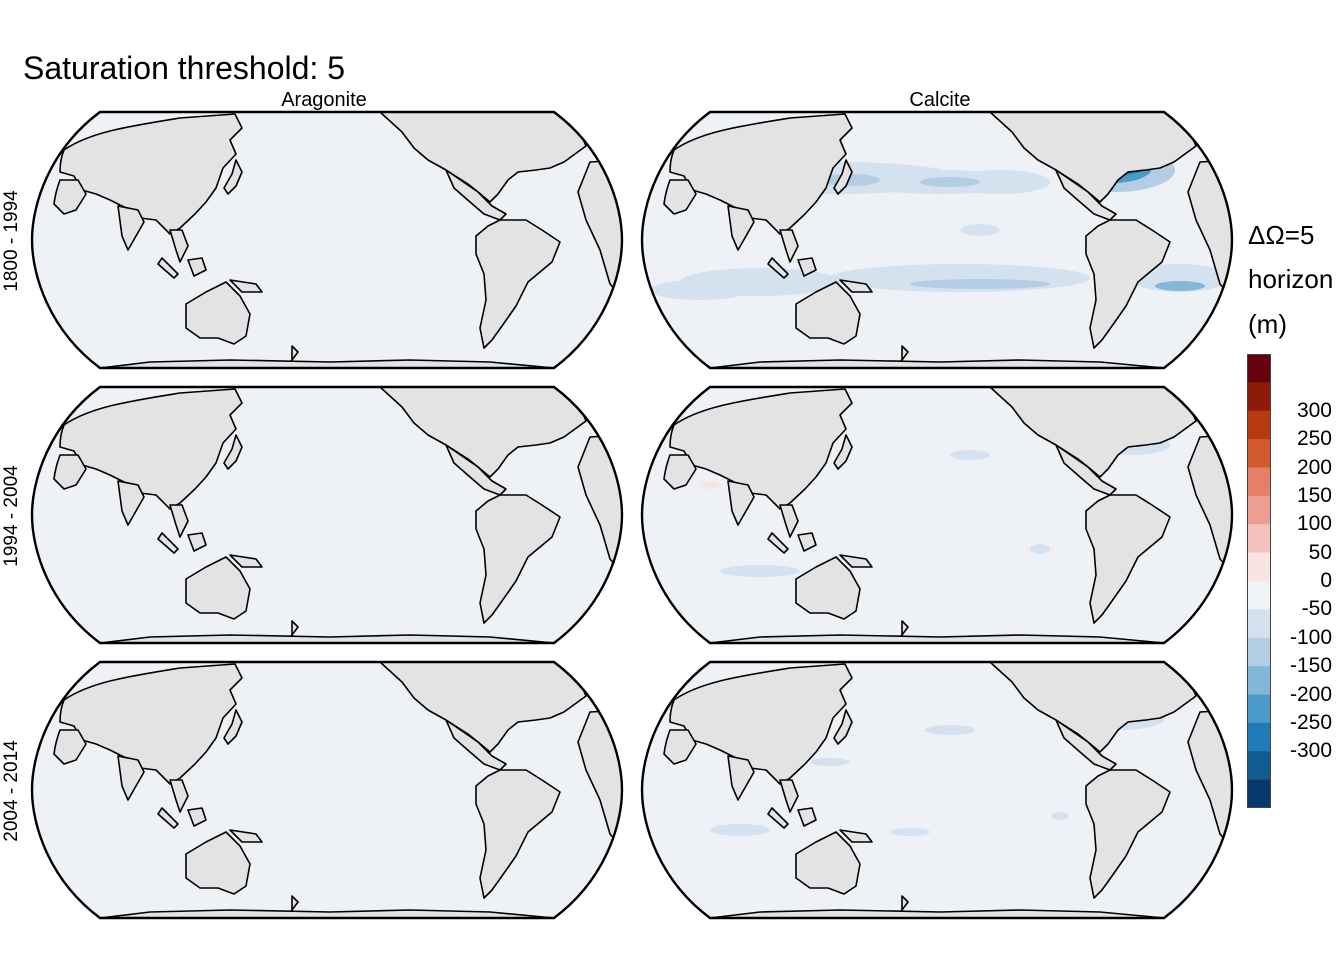  I want to click on legend-tick-label: -50, so click(1316, 609).